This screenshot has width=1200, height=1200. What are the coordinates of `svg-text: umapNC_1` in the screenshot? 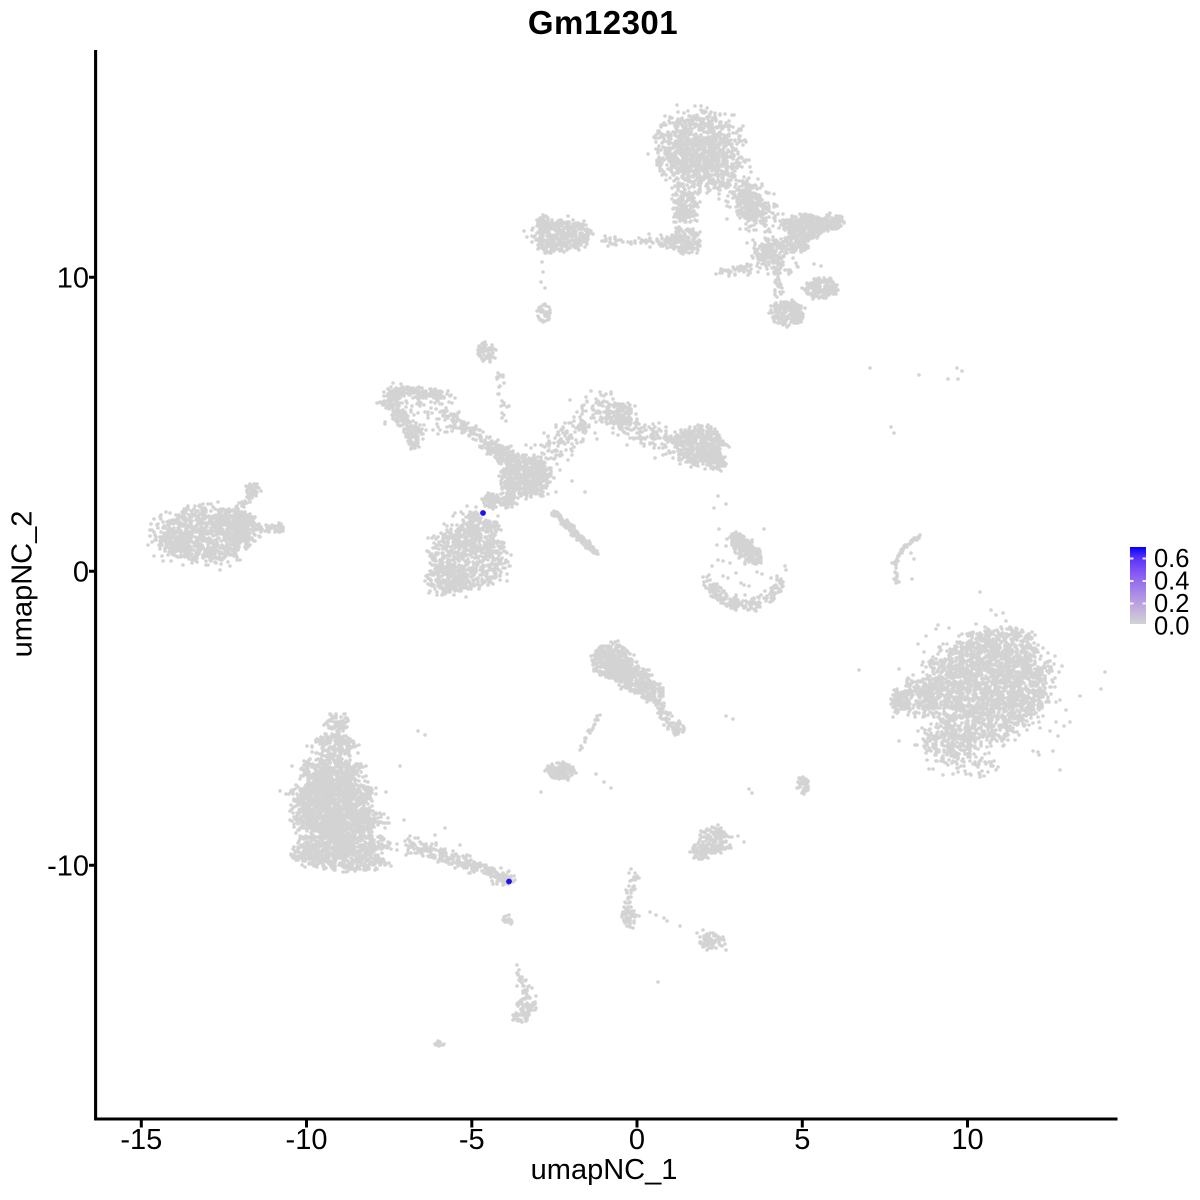 It's located at (604, 1170).